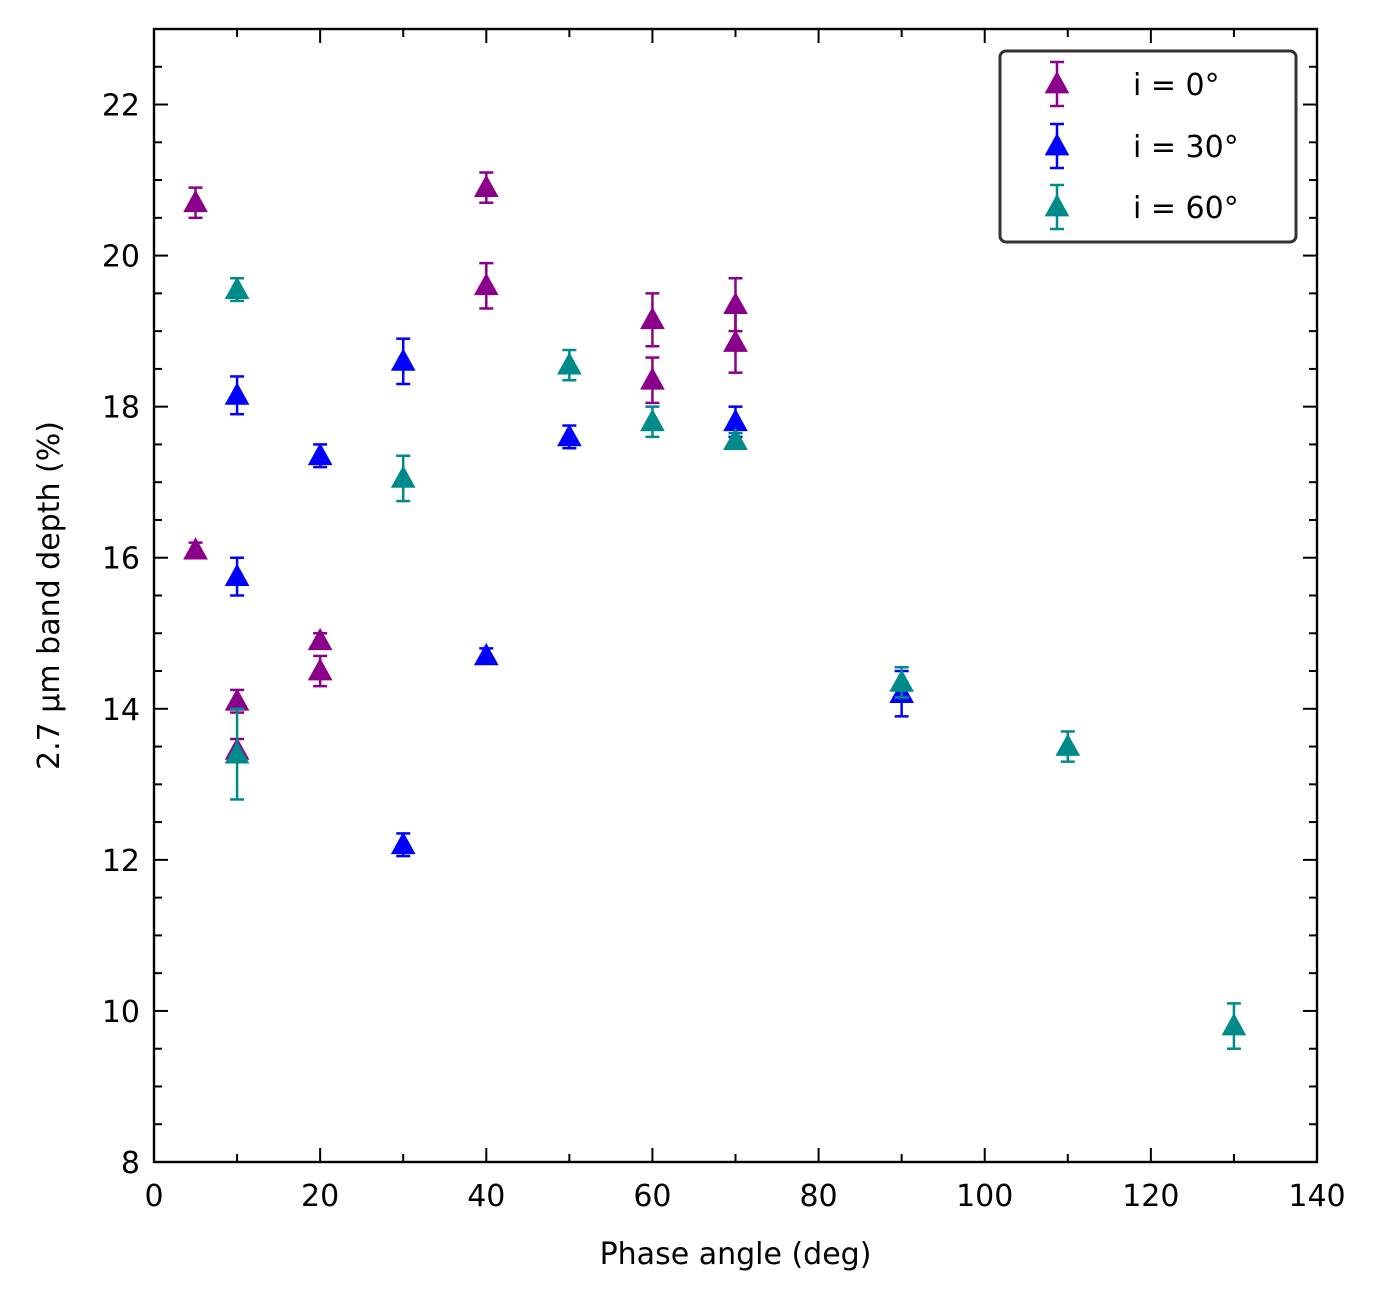  What do you see at coordinates (121, 559) in the screenshot?
I see `y-tick-label: 16` at bounding box center [121, 559].